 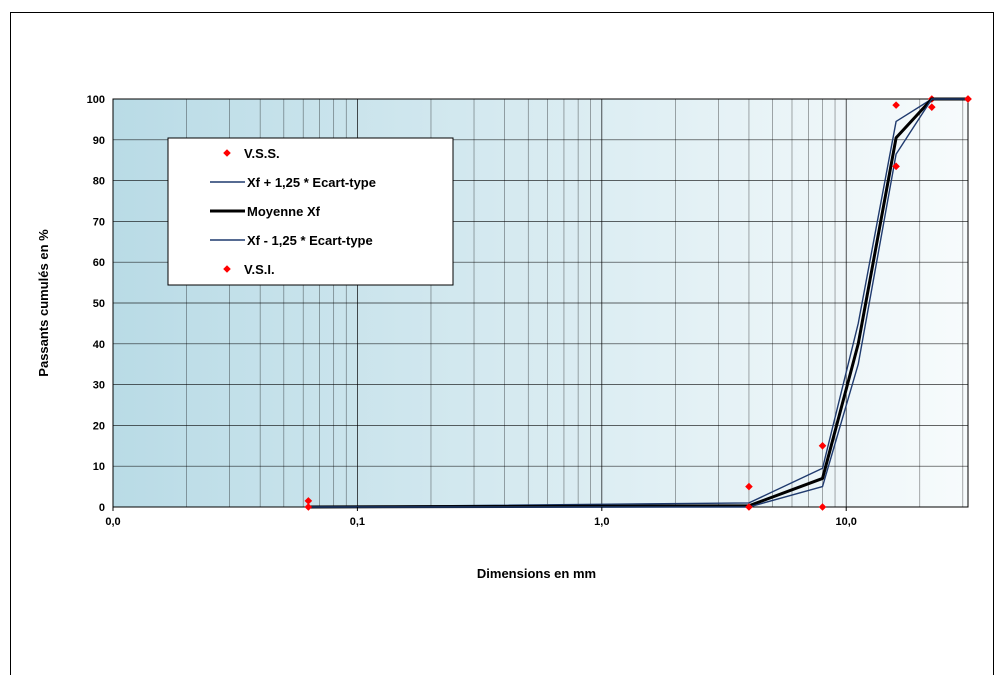 What do you see at coordinates (99, 345) in the screenshot?
I see `y-tick-label: 40` at bounding box center [99, 345].